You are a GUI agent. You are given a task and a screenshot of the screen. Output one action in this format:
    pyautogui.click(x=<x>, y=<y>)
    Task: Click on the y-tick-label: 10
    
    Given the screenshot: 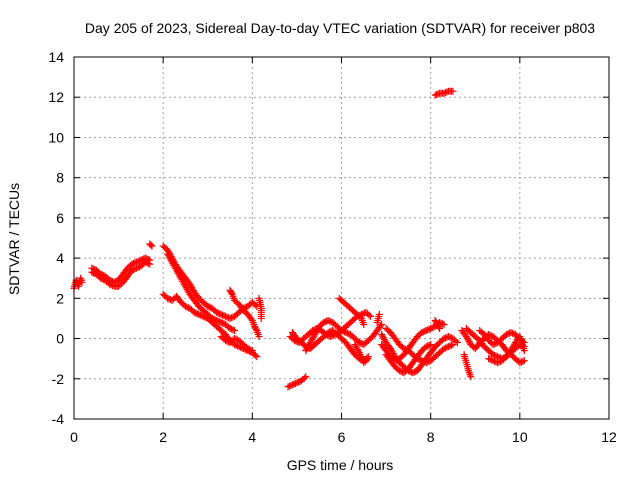 What is the action you would take?
    pyautogui.click(x=56, y=137)
    